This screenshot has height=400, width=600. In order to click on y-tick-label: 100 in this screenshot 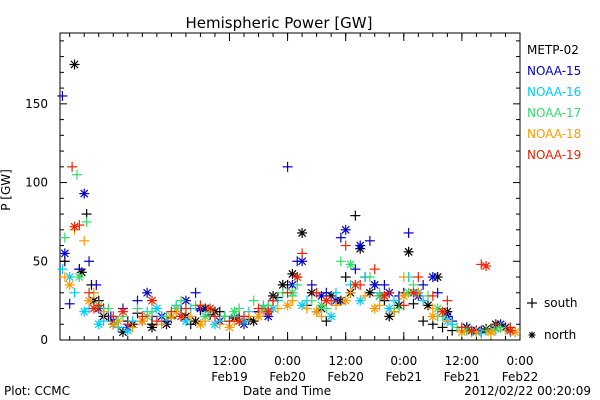, I will do `click(36, 183)`.